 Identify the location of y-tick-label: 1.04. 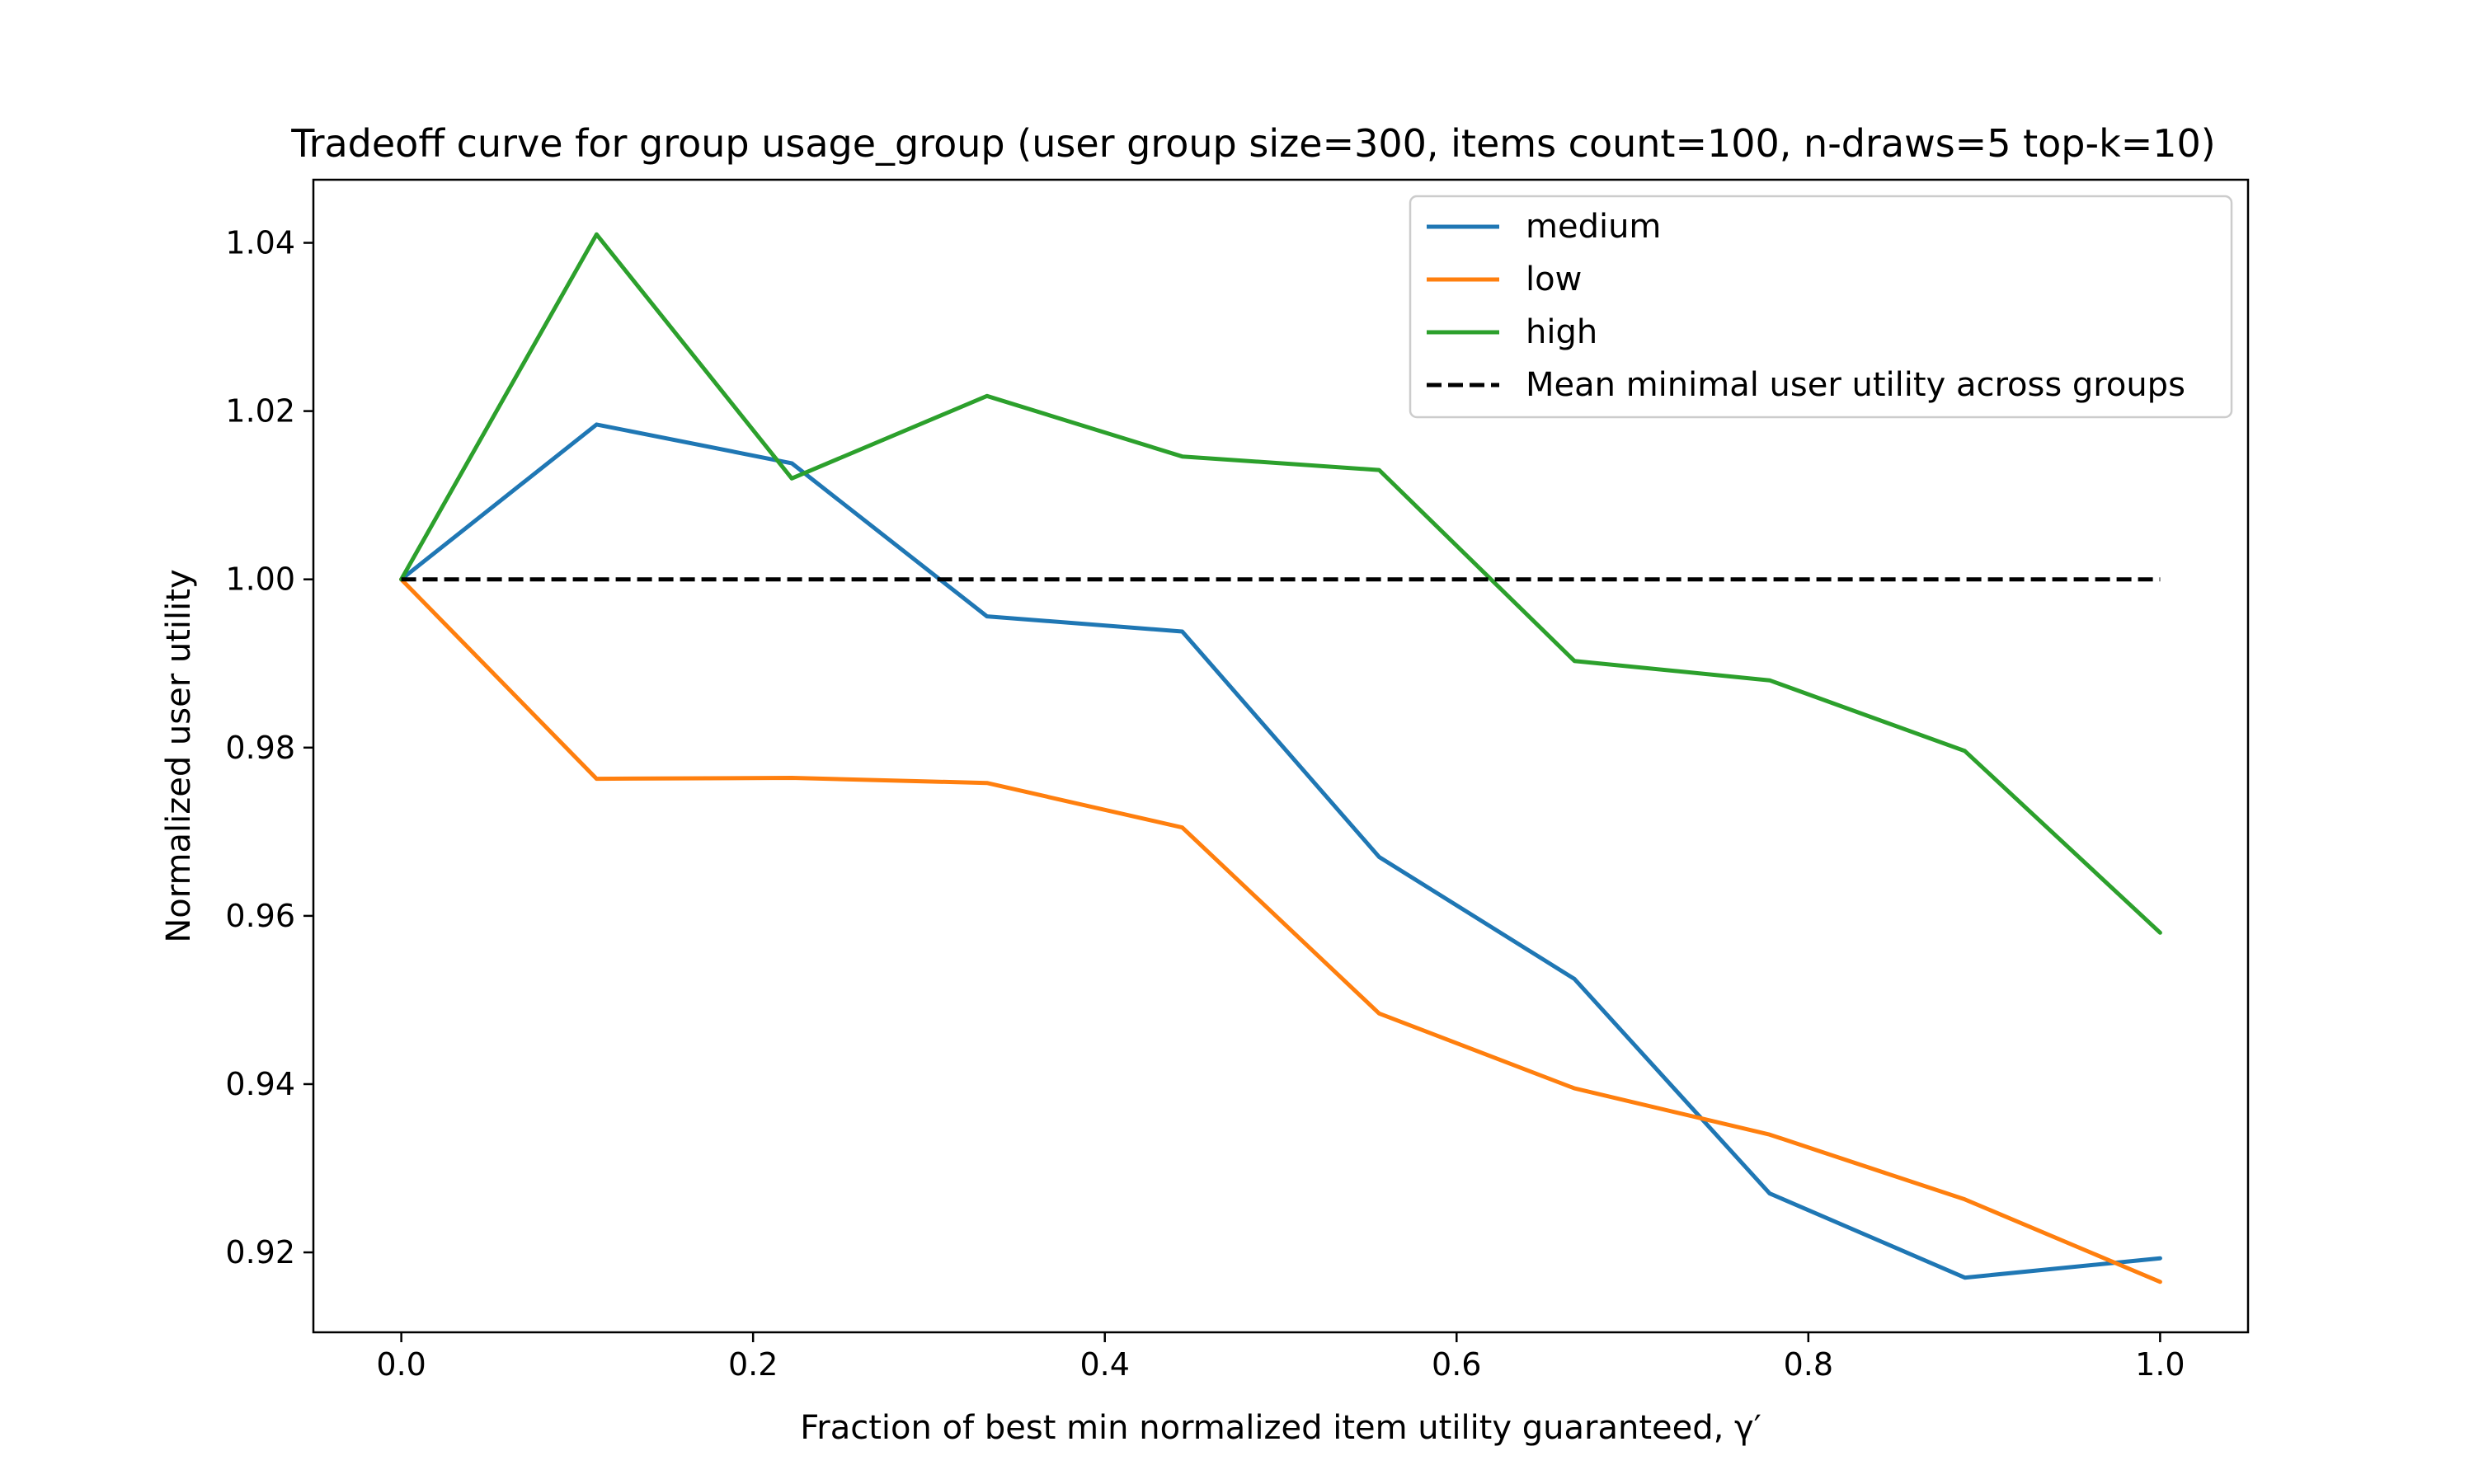
(260, 243).